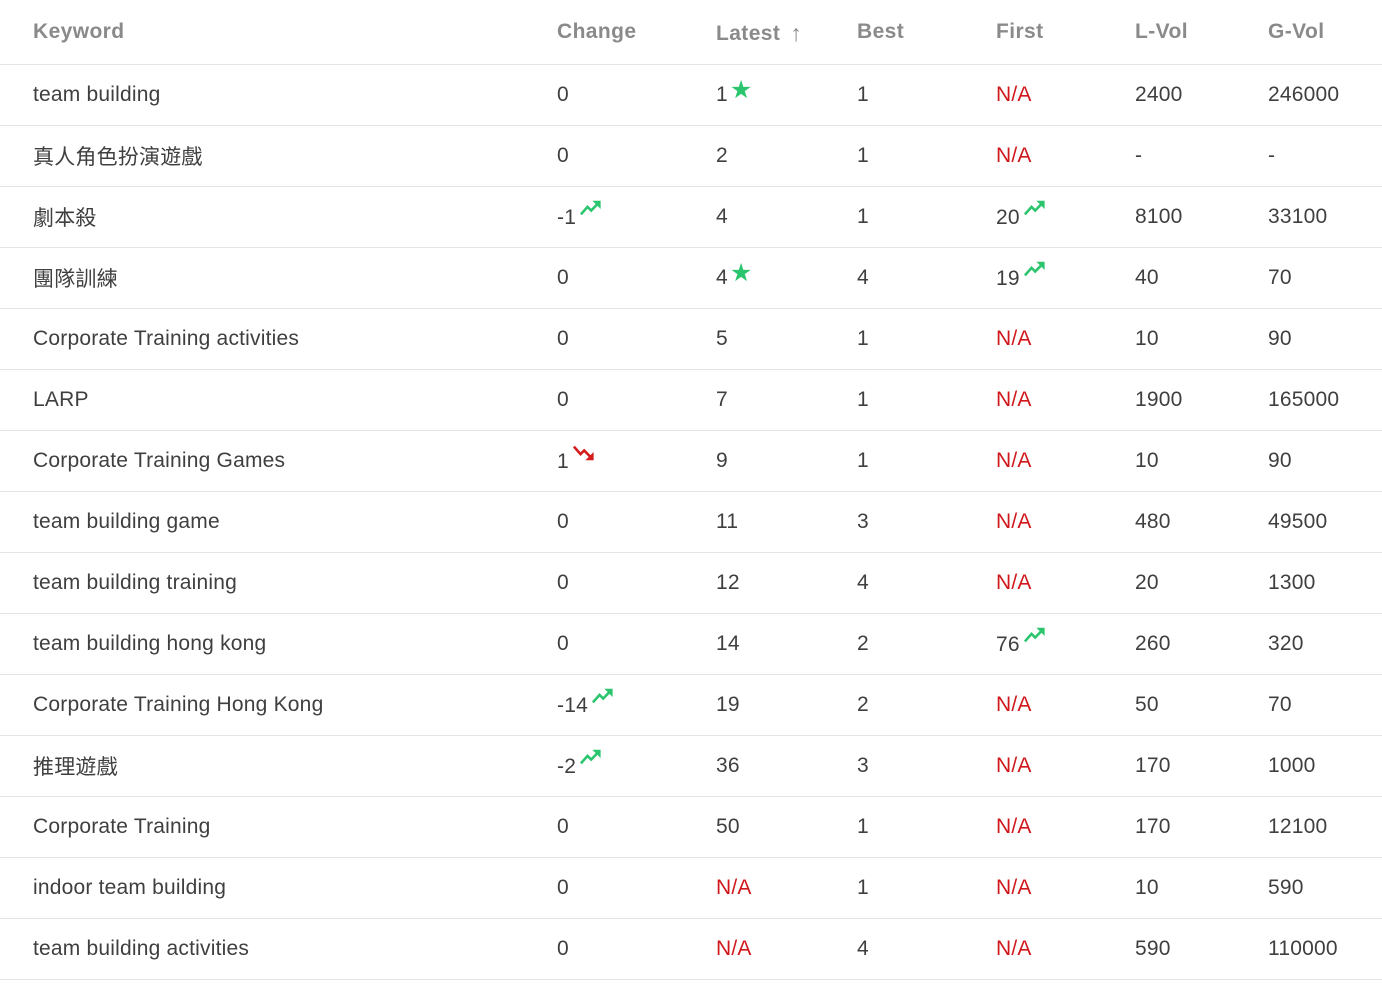 This screenshot has height=986, width=1382. What do you see at coordinates (1304, 94) in the screenshot?
I see `cell-value: 246000` at bounding box center [1304, 94].